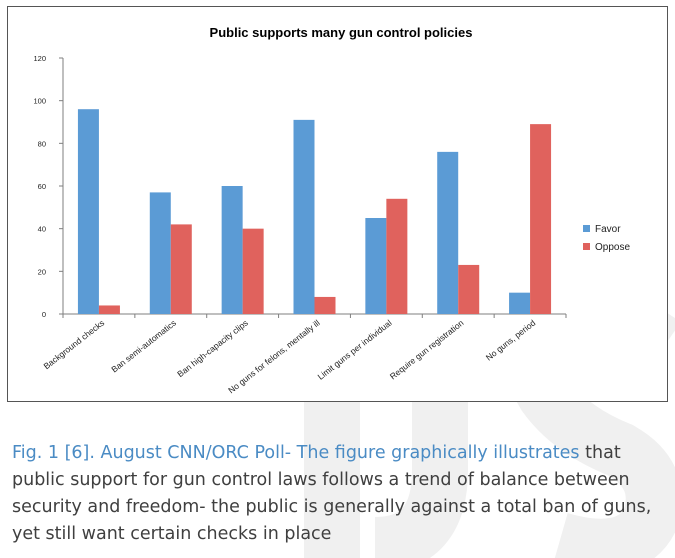 The width and height of the screenshot is (675, 558). What do you see at coordinates (586, 246) in the screenshot?
I see `legend-swatch-oppose` at bounding box center [586, 246].